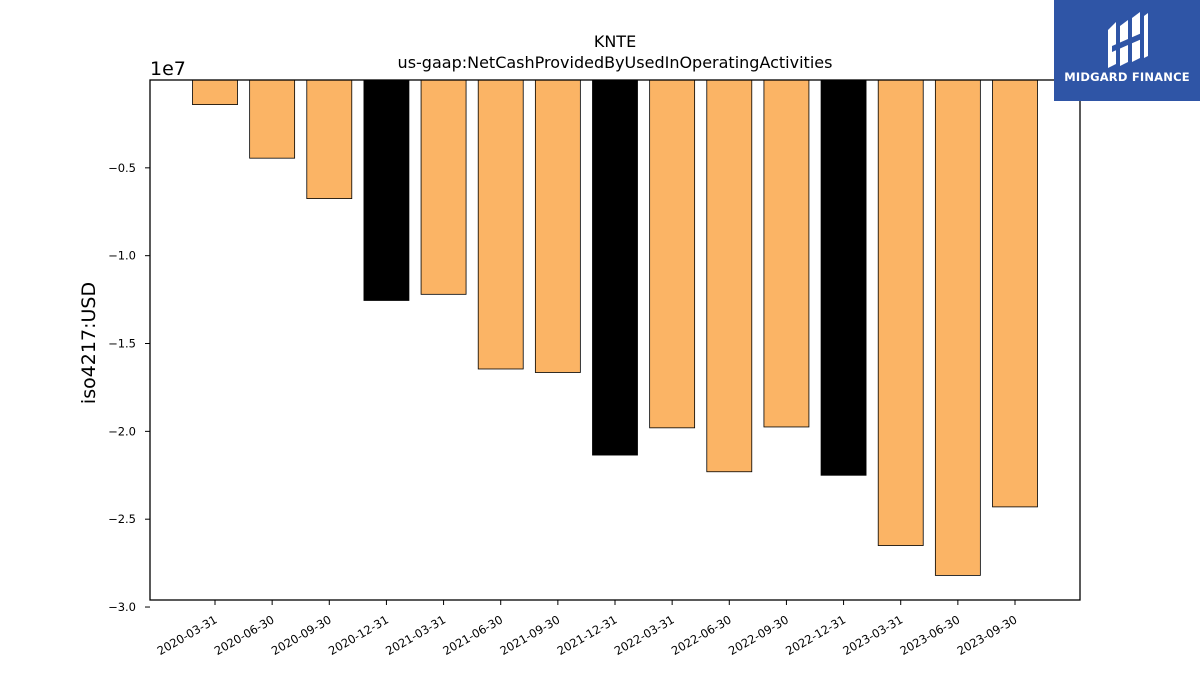 Image resolution: width=1200 pixels, height=675 pixels. Describe the element at coordinates (122, 431) in the screenshot. I see `y-tick-label: −2.0` at that location.